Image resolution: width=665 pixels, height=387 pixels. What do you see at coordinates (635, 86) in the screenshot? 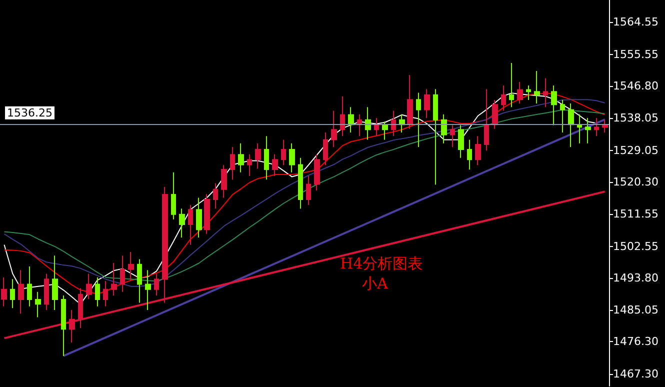
I see `y-tick-label: 1546.80` at bounding box center [635, 86].